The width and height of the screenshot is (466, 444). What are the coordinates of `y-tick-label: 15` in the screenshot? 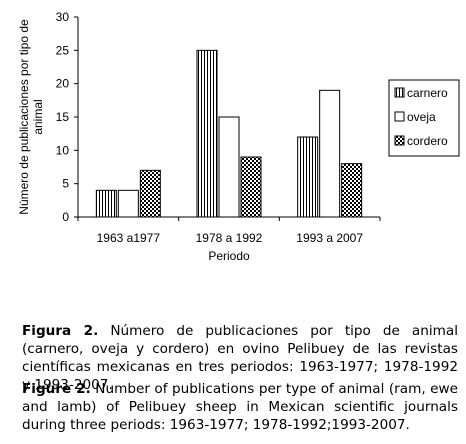 It's located at (63, 117).